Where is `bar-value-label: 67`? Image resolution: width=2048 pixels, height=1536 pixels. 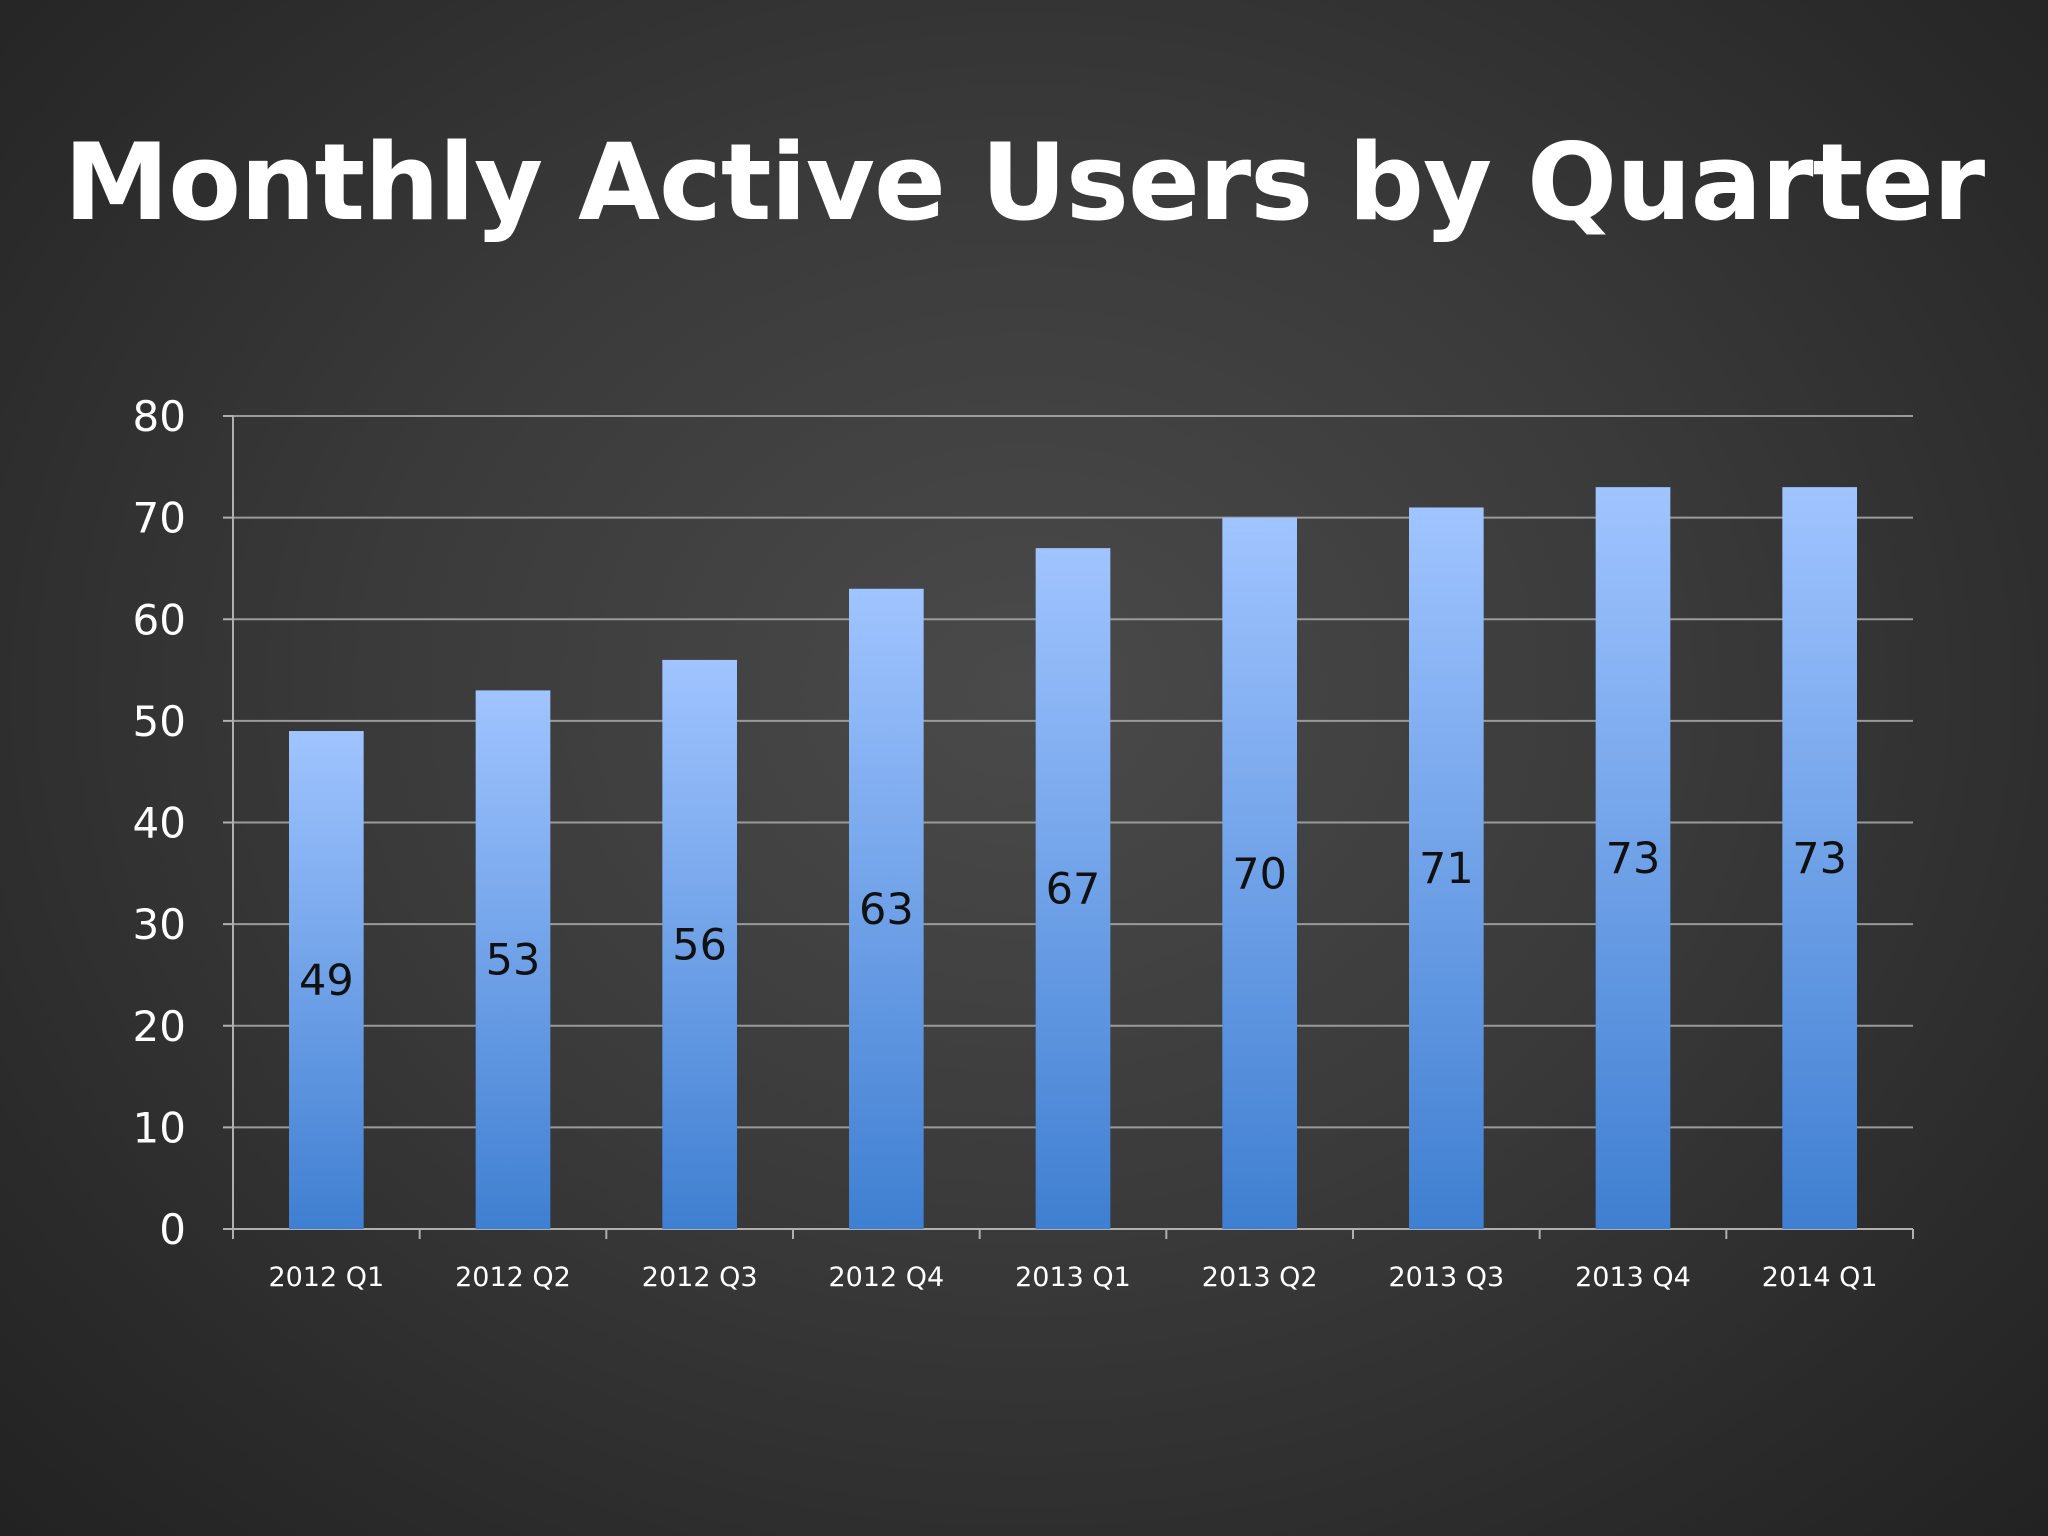 bar-value-label: 67 is located at coordinates (1073, 890).